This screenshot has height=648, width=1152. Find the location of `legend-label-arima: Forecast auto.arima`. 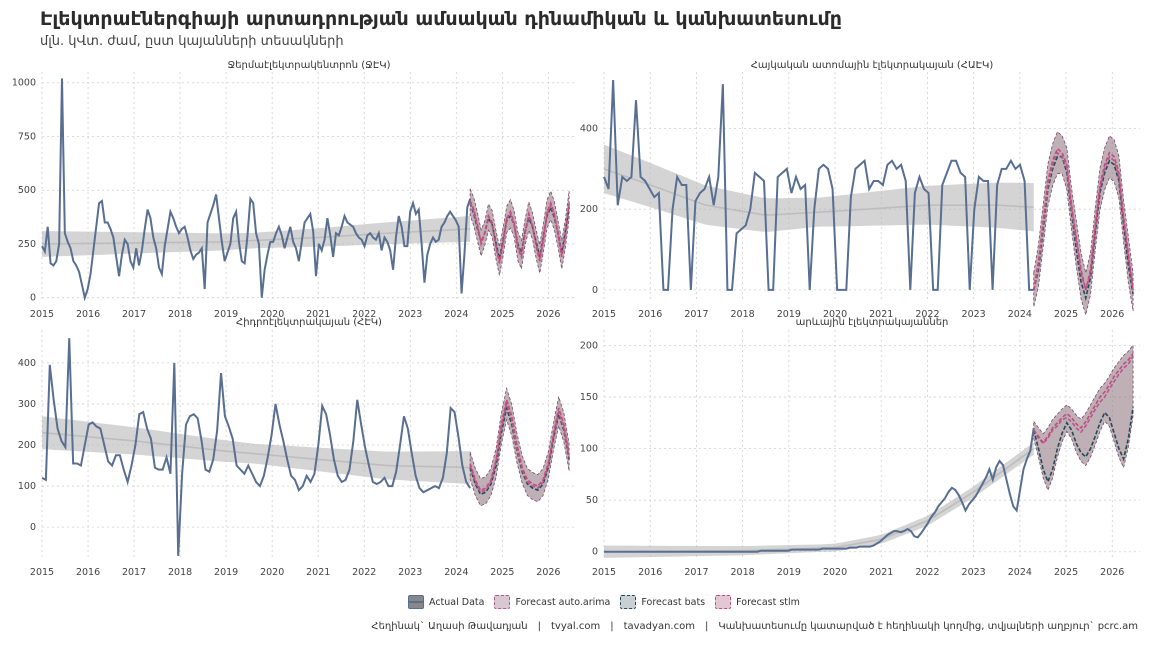

legend-label-arima: Forecast auto.arima is located at coordinates (563, 602).